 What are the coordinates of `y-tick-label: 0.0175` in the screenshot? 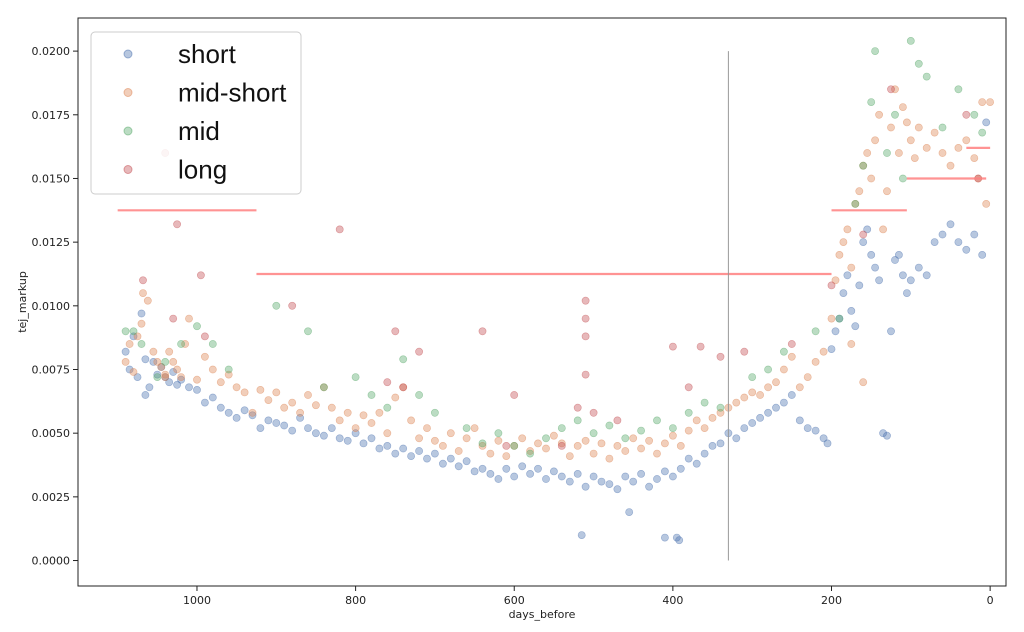 It's located at (51, 115).